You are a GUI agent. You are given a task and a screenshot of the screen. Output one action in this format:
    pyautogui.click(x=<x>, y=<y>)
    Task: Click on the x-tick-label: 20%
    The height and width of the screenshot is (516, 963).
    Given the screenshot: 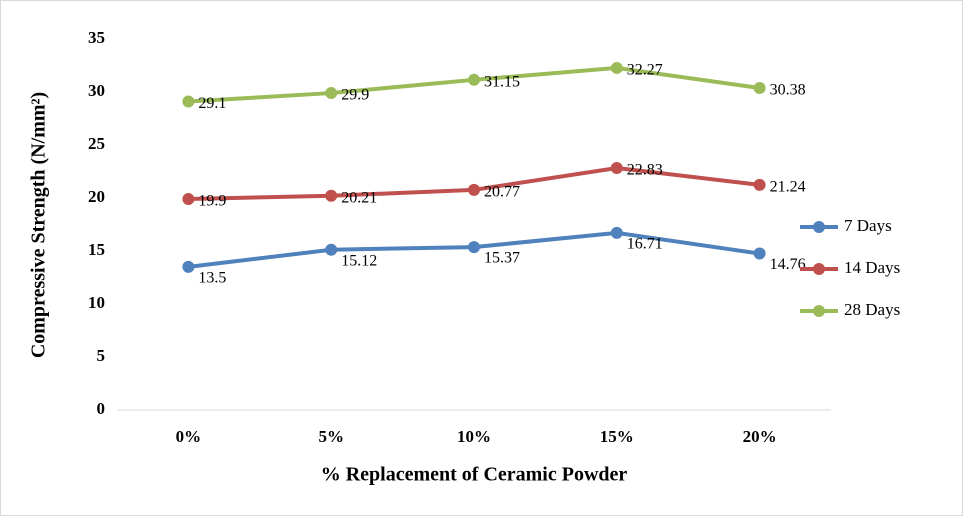 What is the action you would take?
    pyautogui.click(x=760, y=436)
    